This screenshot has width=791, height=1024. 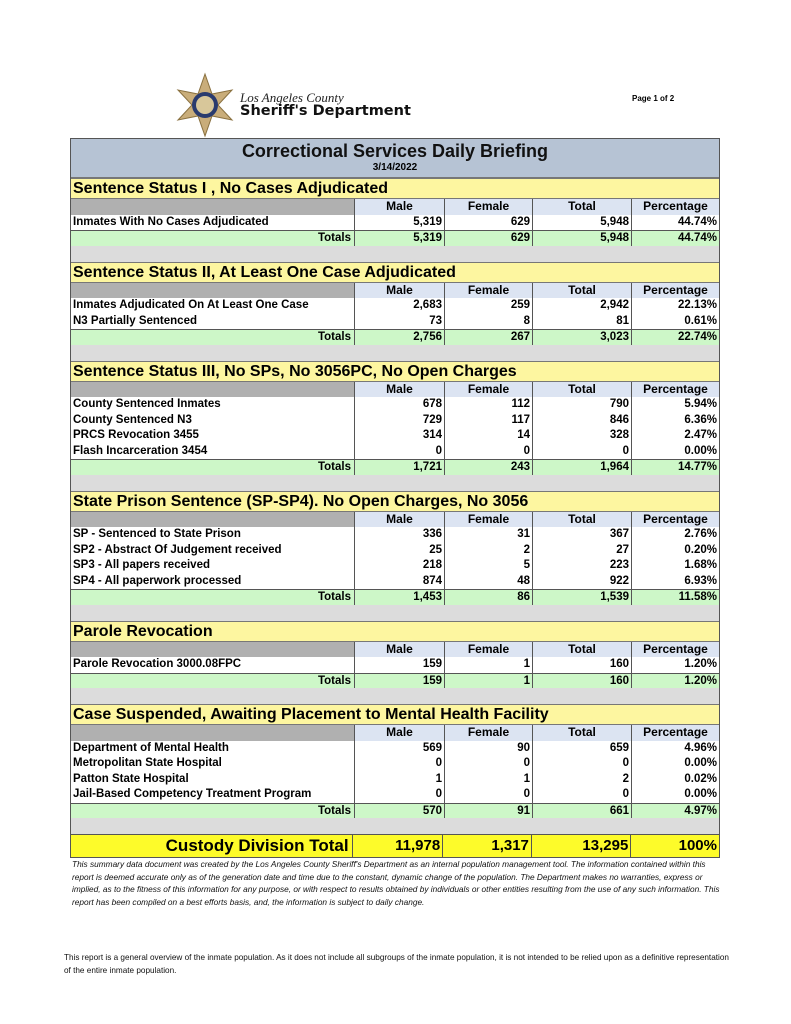 I want to click on grand-total-male: 11,978, so click(x=397, y=846).